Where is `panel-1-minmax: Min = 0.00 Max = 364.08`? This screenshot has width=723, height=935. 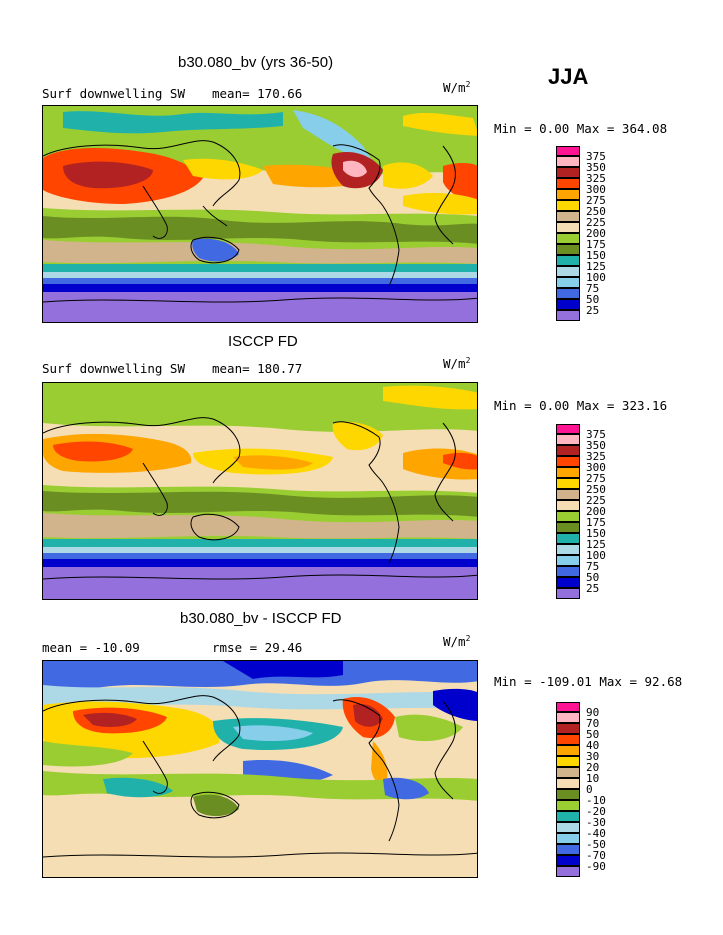 panel-1-minmax: Min = 0.00 Max = 364.08 is located at coordinates (581, 128).